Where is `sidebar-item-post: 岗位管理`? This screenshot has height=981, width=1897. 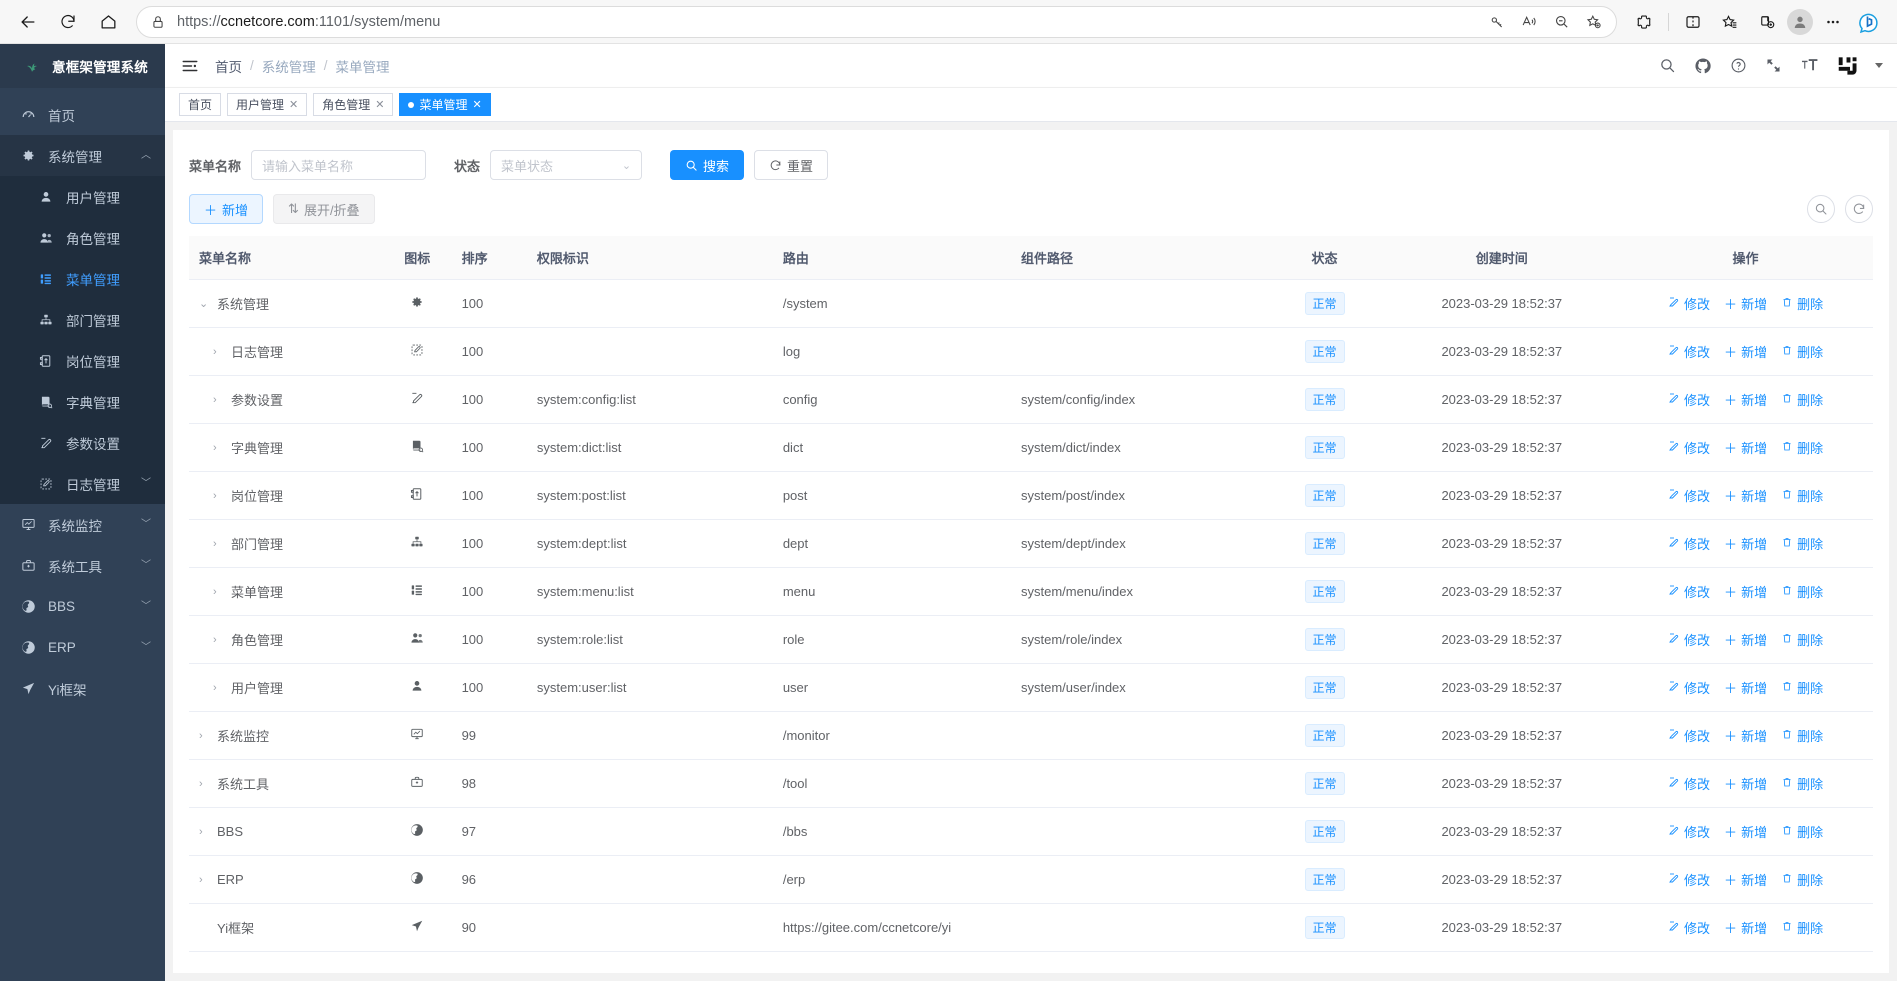
sidebar-item-post: 岗位管理 is located at coordinates (82, 360).